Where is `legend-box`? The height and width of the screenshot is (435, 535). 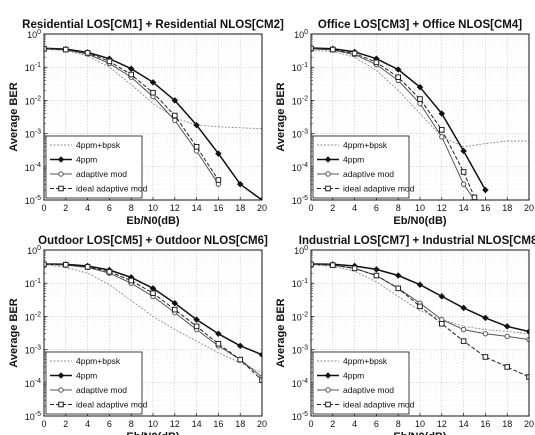
legend-box is located at coordinates (94, 383).